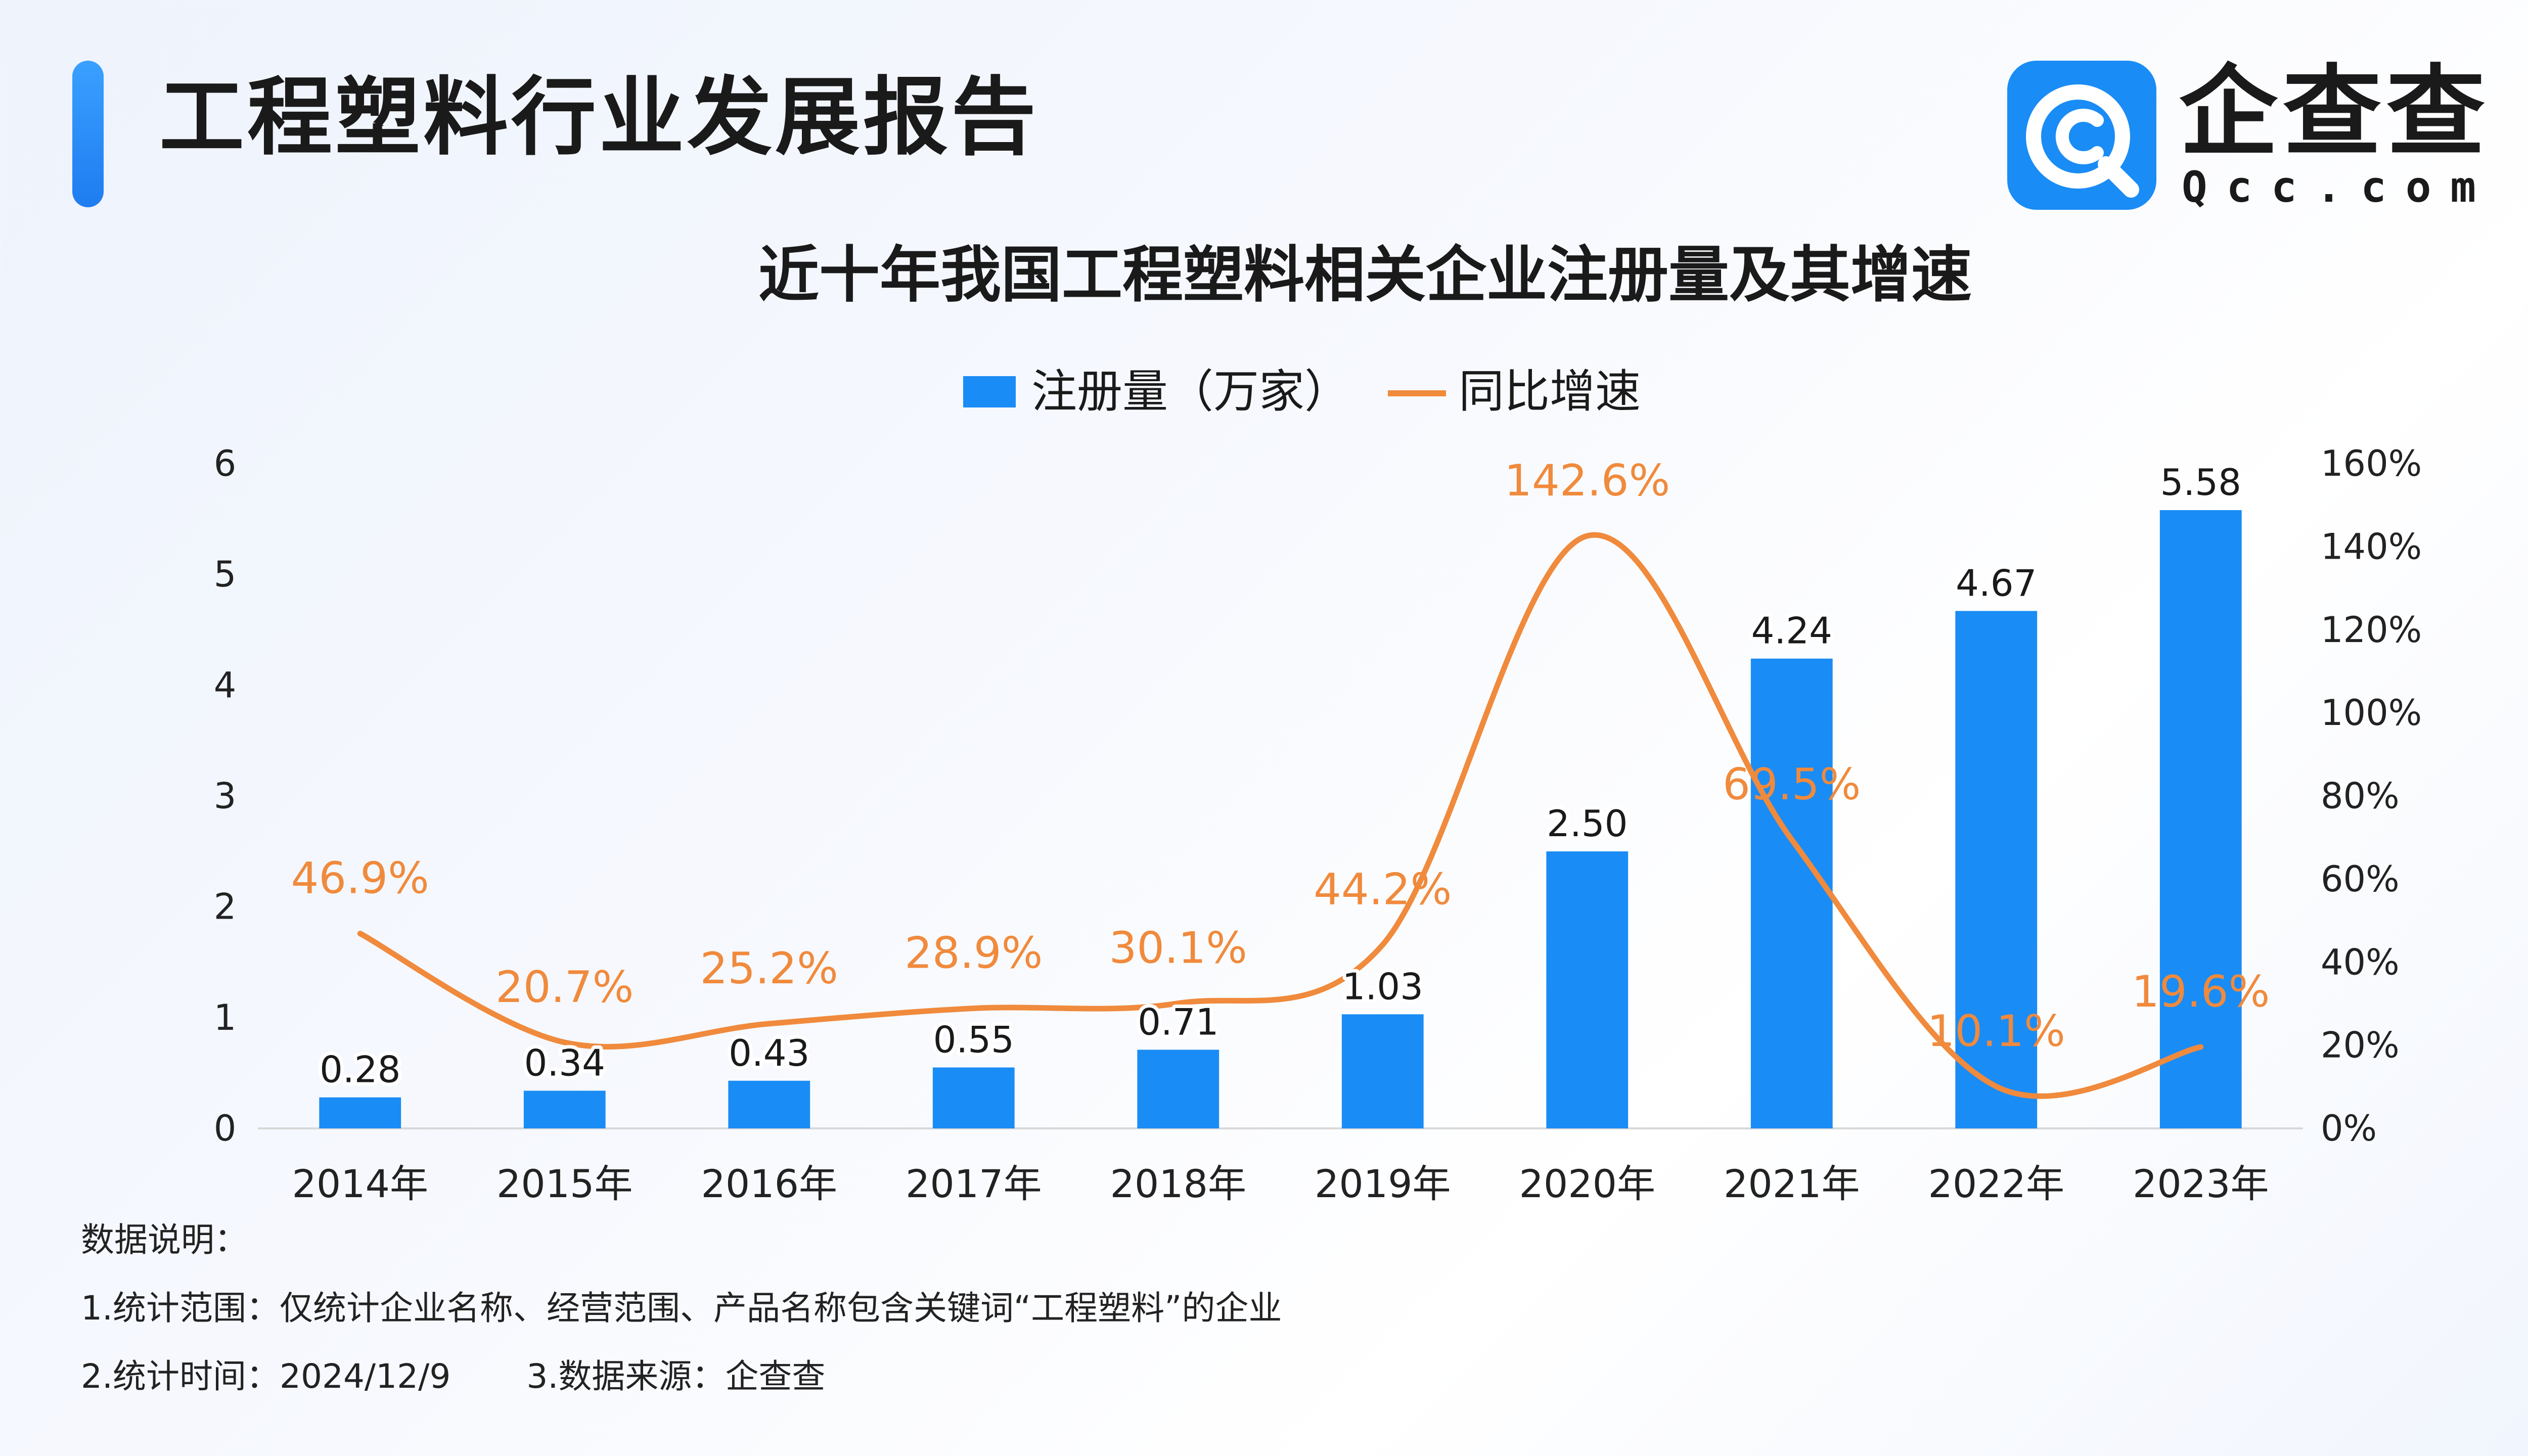 The image size is (2528, 1456). Describe the element at coordinates (676, 1376) in the screenshot. I see `notes-source: 3.数据来源：企查查` at that location.